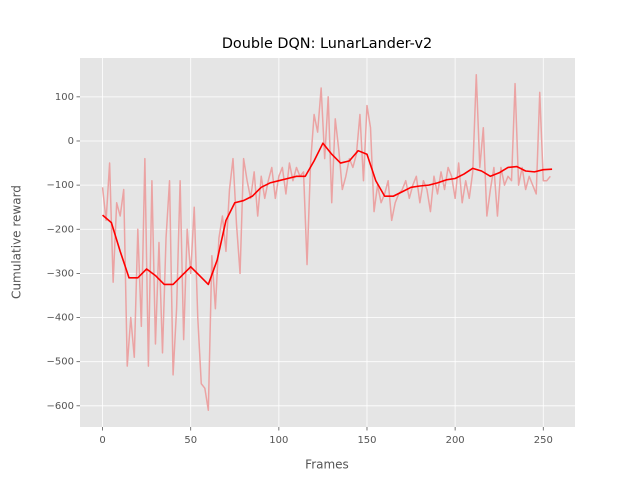  Describe the element at coordinates (366, 440) in the screenshot. I see `x-tick-label: 150` at that location.